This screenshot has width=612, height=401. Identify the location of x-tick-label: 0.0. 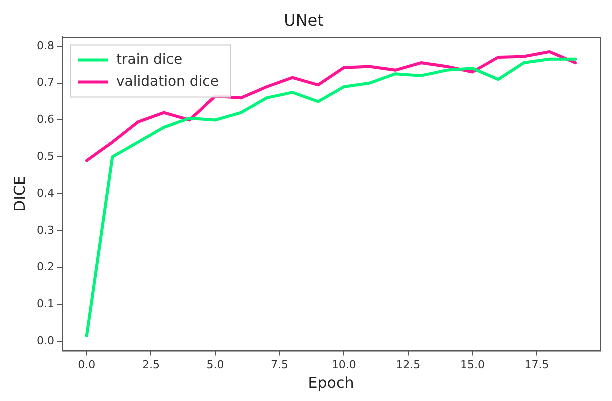
(87, 365).